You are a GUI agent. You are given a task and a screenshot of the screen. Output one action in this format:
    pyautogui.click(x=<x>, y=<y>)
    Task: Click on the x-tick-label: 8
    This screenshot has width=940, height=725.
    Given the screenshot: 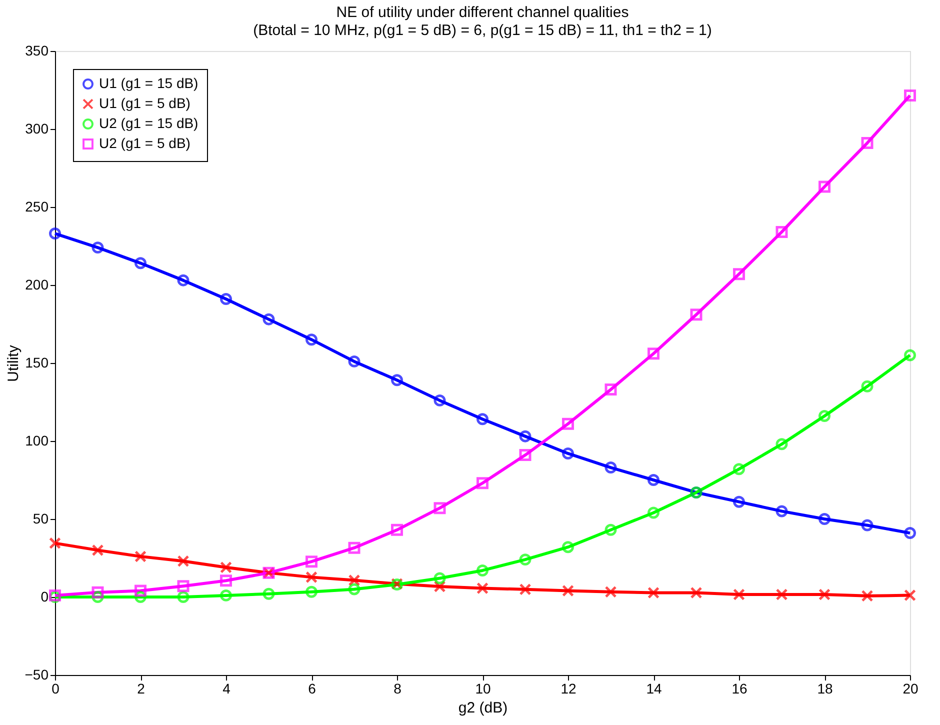 What is the action you would take?
    pyautogui.click(x=398, y=688)
    